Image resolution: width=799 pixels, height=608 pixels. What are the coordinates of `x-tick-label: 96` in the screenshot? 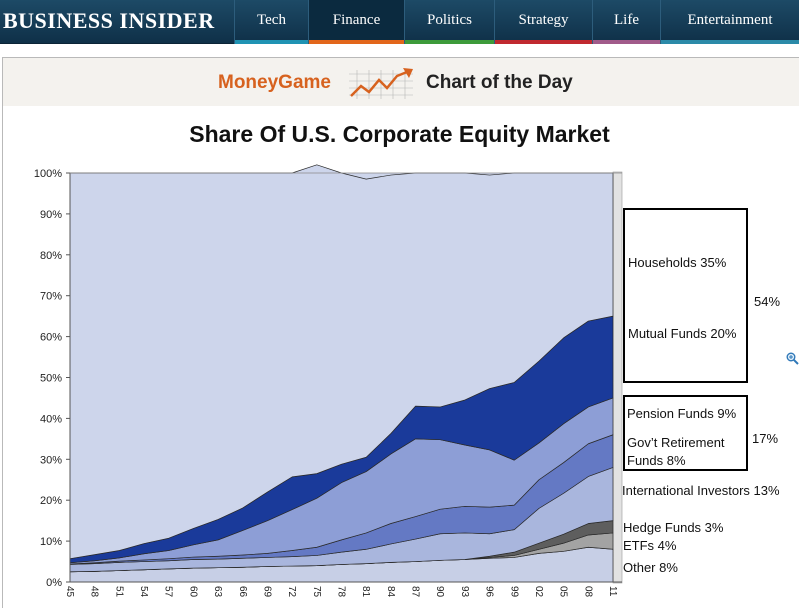 It's located at (489, 592).